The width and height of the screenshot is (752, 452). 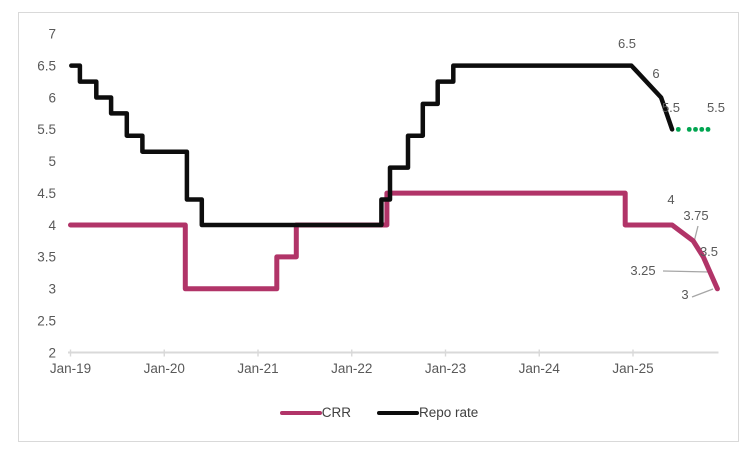 What do you see at coordinates (448, 412) in the screenshot?
I see `legend-label-repo-rate: Repo rate` at bounding box center [448, 412].